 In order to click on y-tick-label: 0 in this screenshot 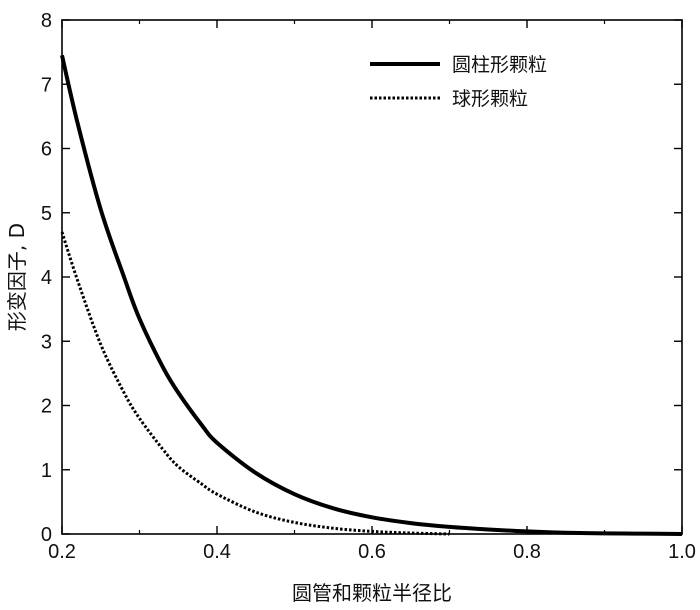, I will do `click(46, 535)`.